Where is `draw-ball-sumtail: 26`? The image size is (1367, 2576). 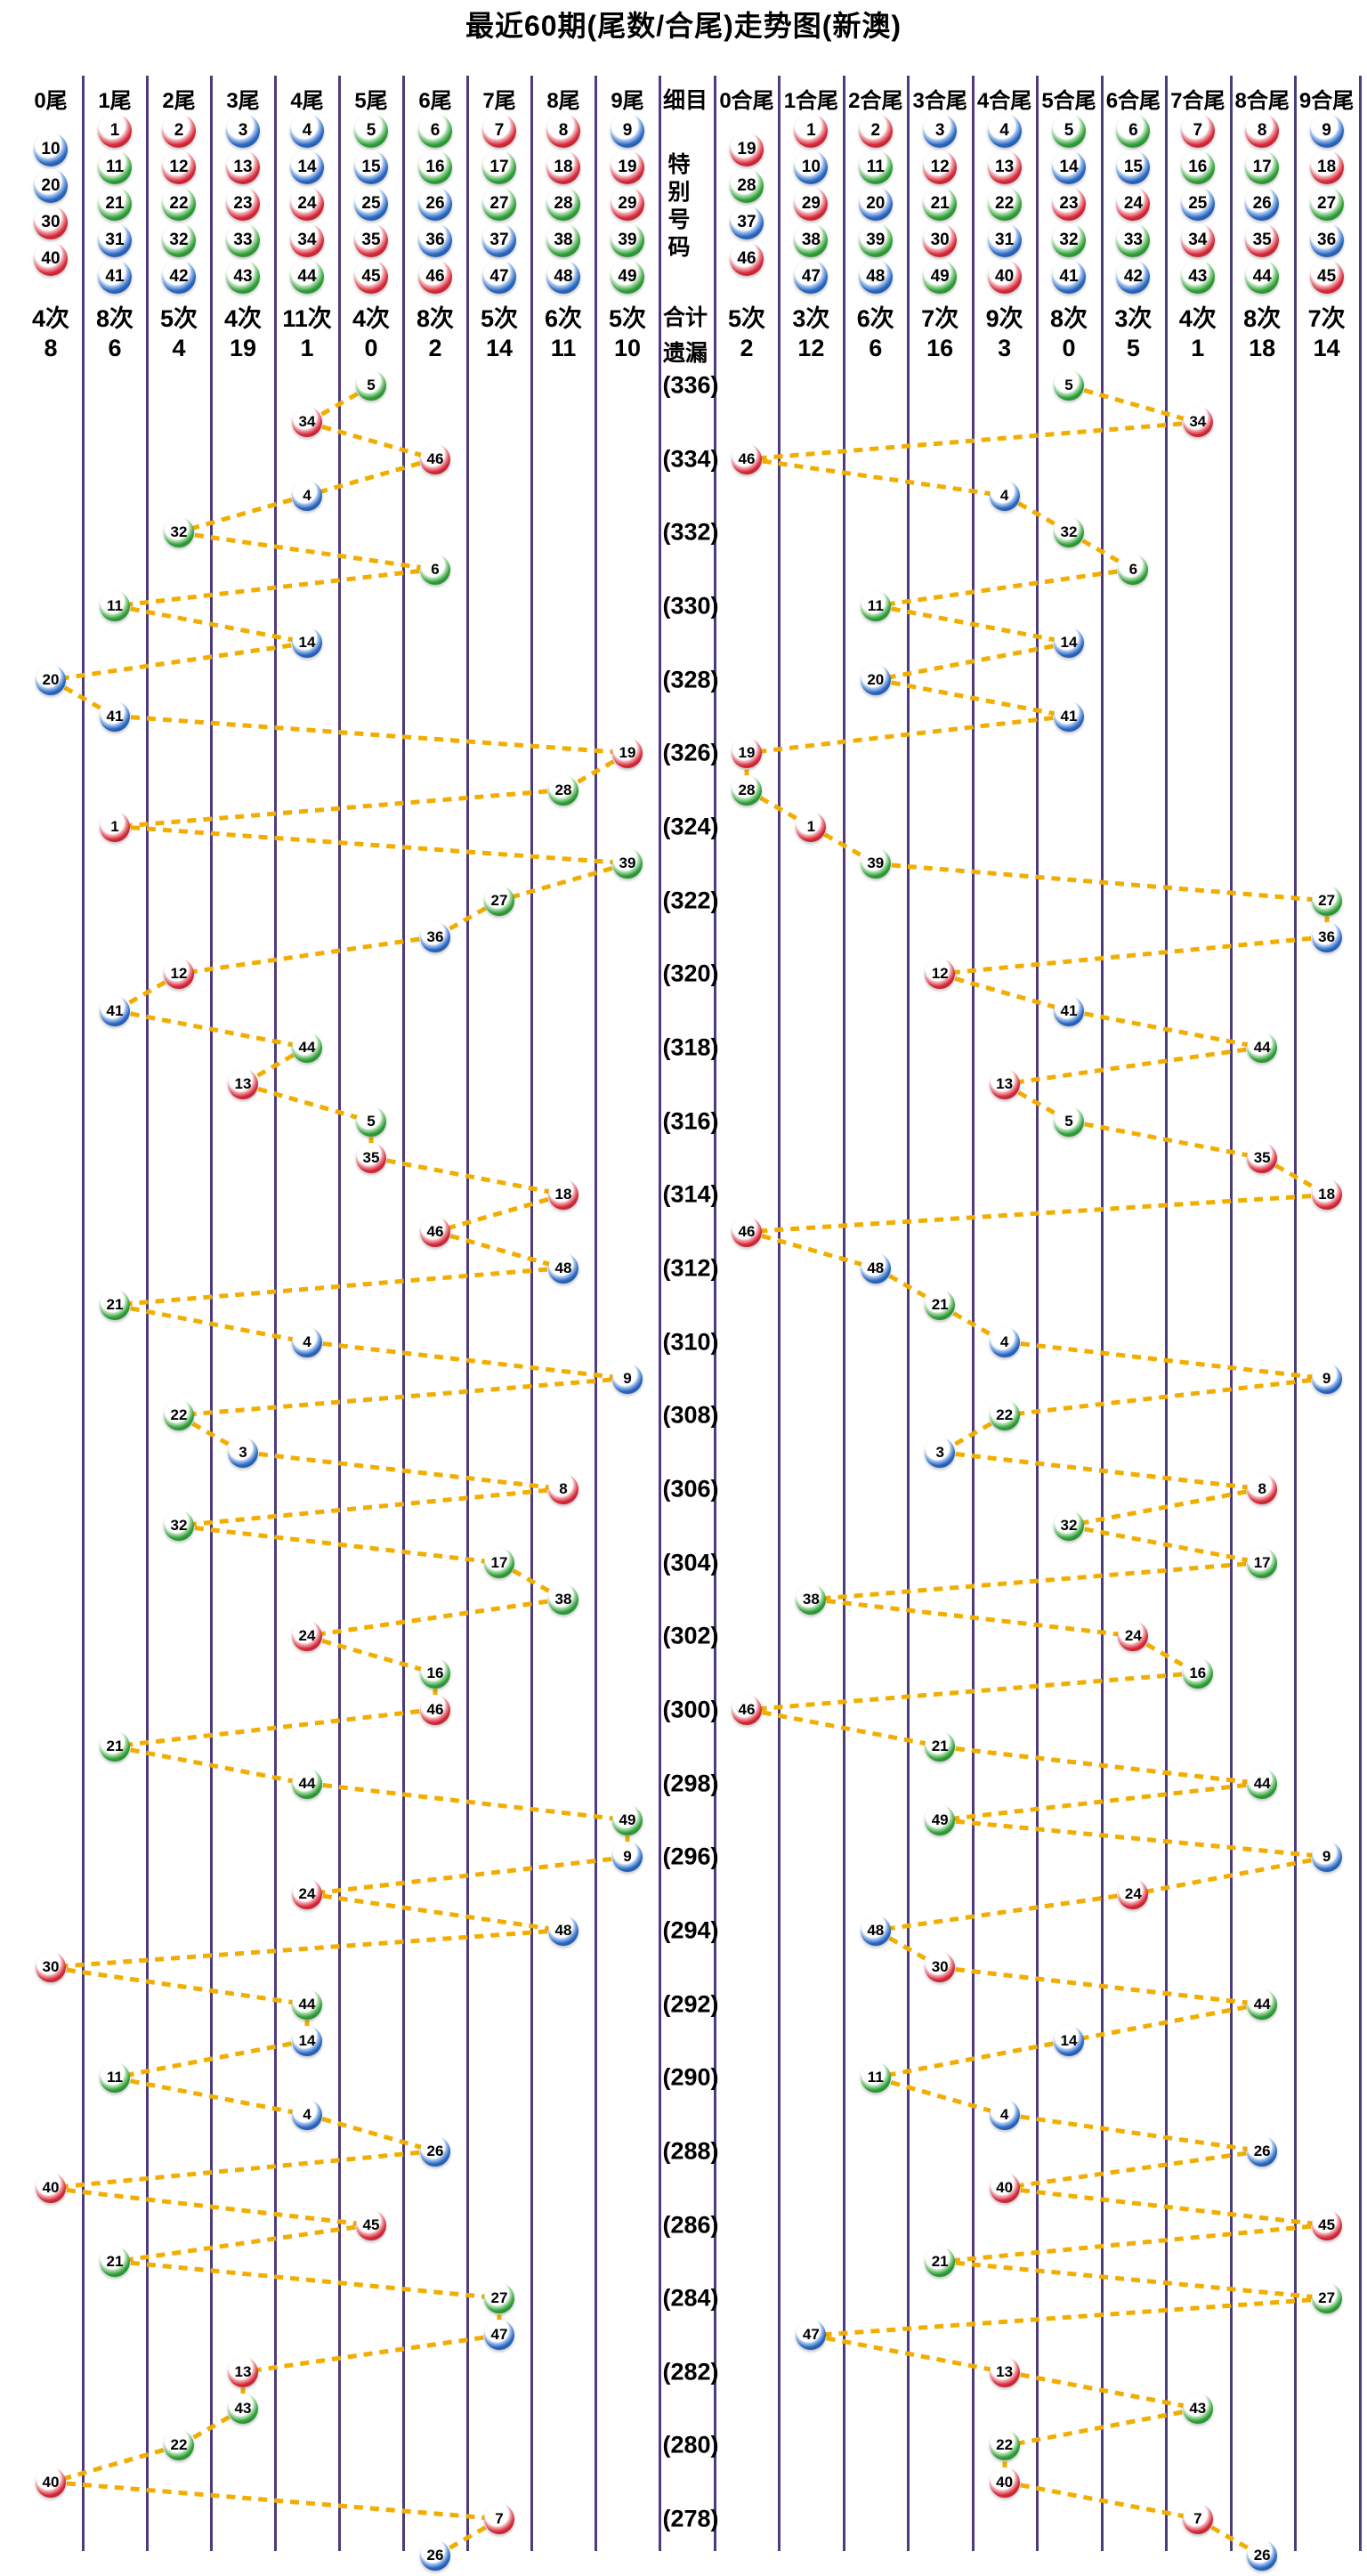 draw-ball-sumtail: 26 is located at coordinates (1262, 2556).